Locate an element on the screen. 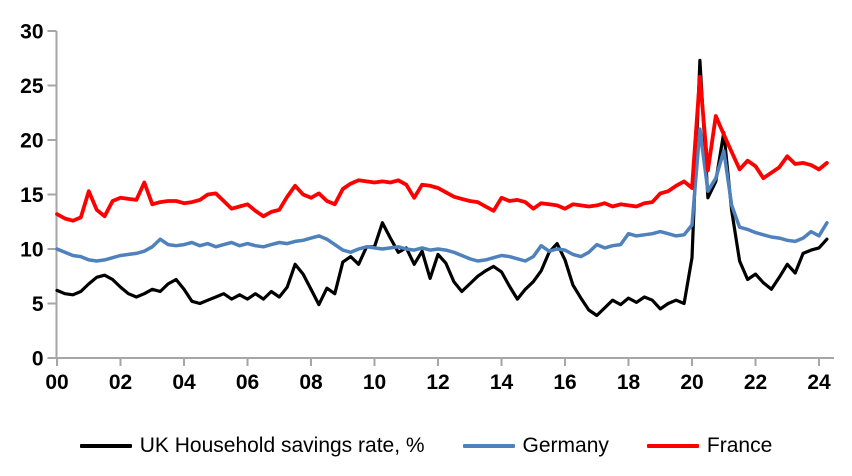 The height and width of the screenshot is (476, 852). legend-item-france: France is located at coordinates (709, 446).